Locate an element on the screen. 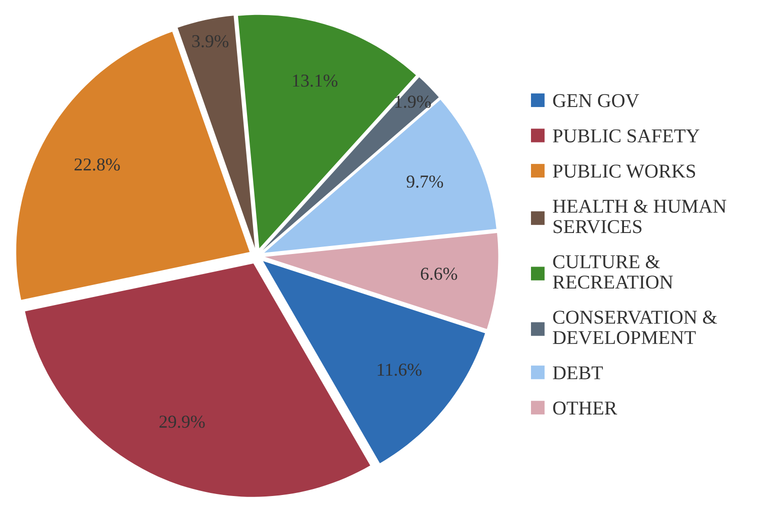 The height and width of the screenshot is (512, 778). legend-label: CONSERVATION & DEVELOPMENT is located at coordinates (635, 327).